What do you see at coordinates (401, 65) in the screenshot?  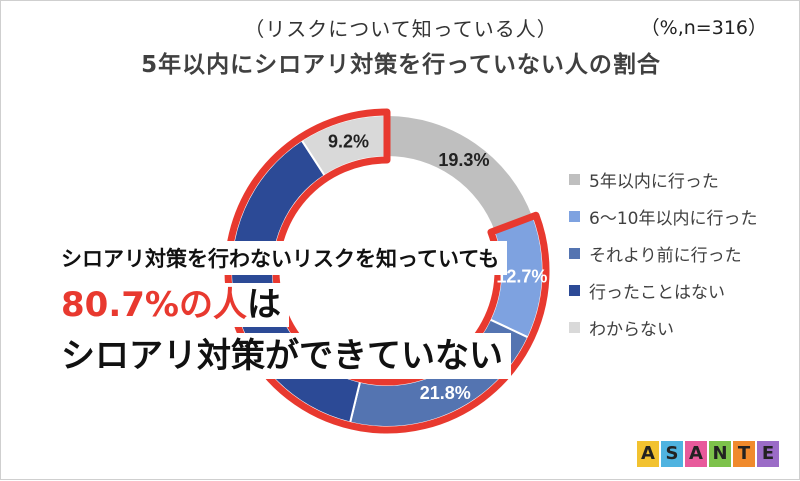 I see `chart-title: 5年以内にシロアリ対策を行っていない人の割合` at bounding box center [401, 65].